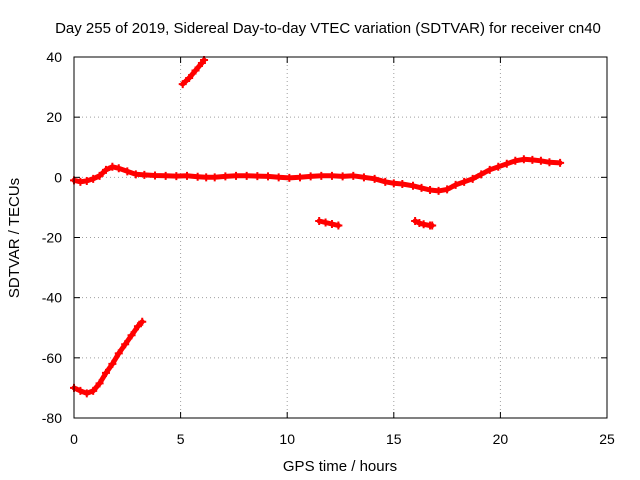 This screenshot has width=640, height=480. Describe the element at coordinates (54, 117) in the screenshot. I see `y-tick-label: 20` at that location.